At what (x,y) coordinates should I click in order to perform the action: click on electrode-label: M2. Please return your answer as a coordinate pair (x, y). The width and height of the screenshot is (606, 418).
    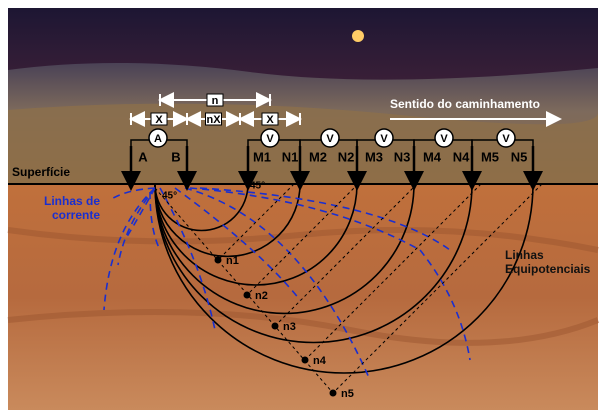
    Looking at the image, I should click on (318, 156).